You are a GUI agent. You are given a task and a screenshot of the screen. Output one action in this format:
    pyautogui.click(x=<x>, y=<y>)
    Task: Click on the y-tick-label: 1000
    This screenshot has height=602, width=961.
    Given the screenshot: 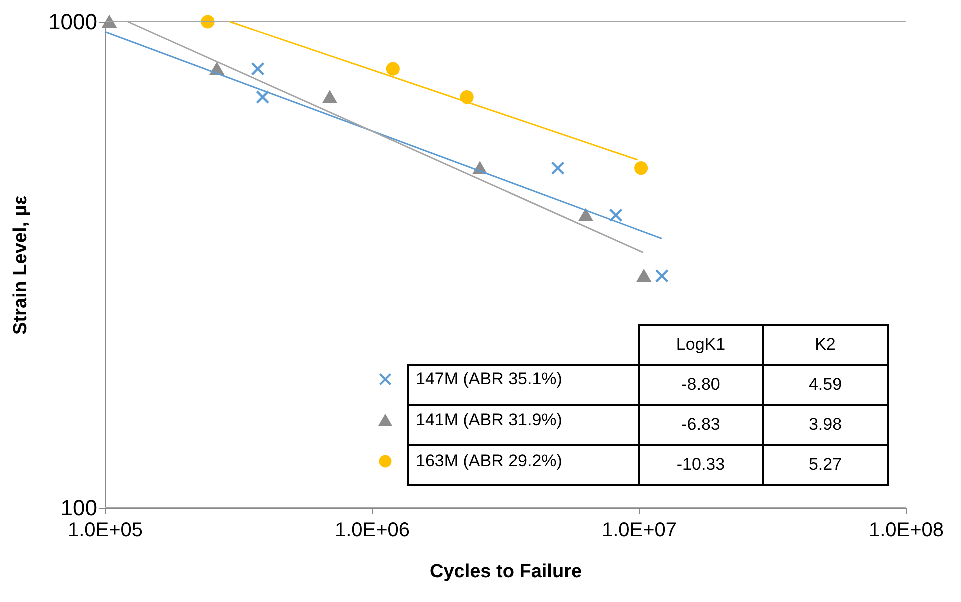 What is the action you would take?
    pyautogui.click(x=73, y=22)
    